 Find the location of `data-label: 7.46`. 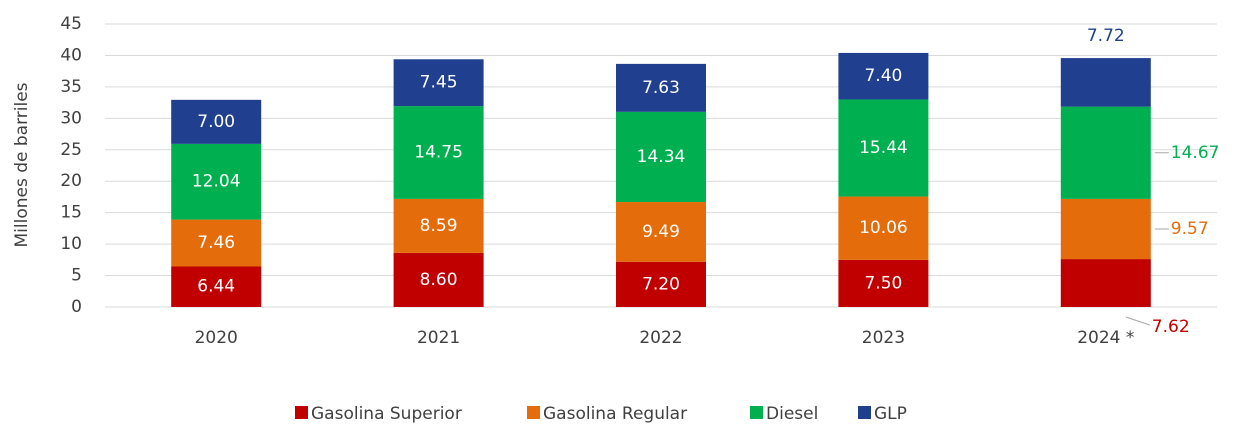

data-label: 7.46 is located at coordinates (216, 243).